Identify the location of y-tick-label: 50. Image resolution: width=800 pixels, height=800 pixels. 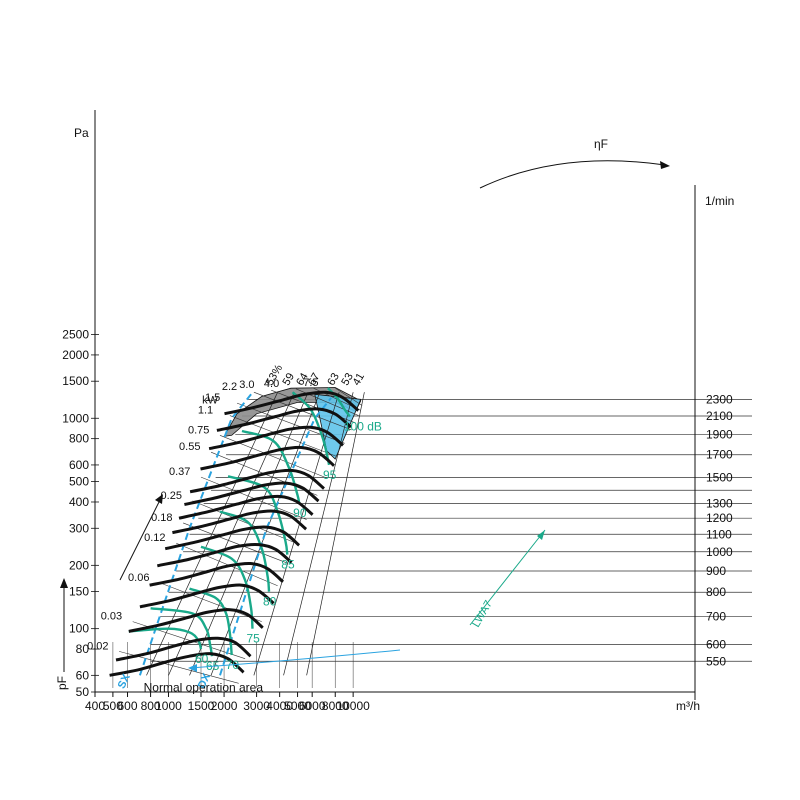
(83, 692).